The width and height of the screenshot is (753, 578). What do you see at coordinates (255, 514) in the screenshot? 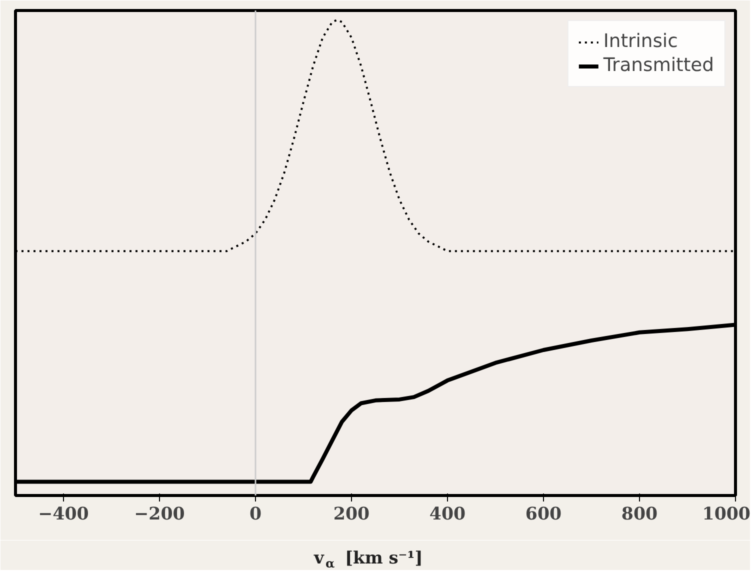
I see `x-tick-label: 0` at bounding box center [255, 514].